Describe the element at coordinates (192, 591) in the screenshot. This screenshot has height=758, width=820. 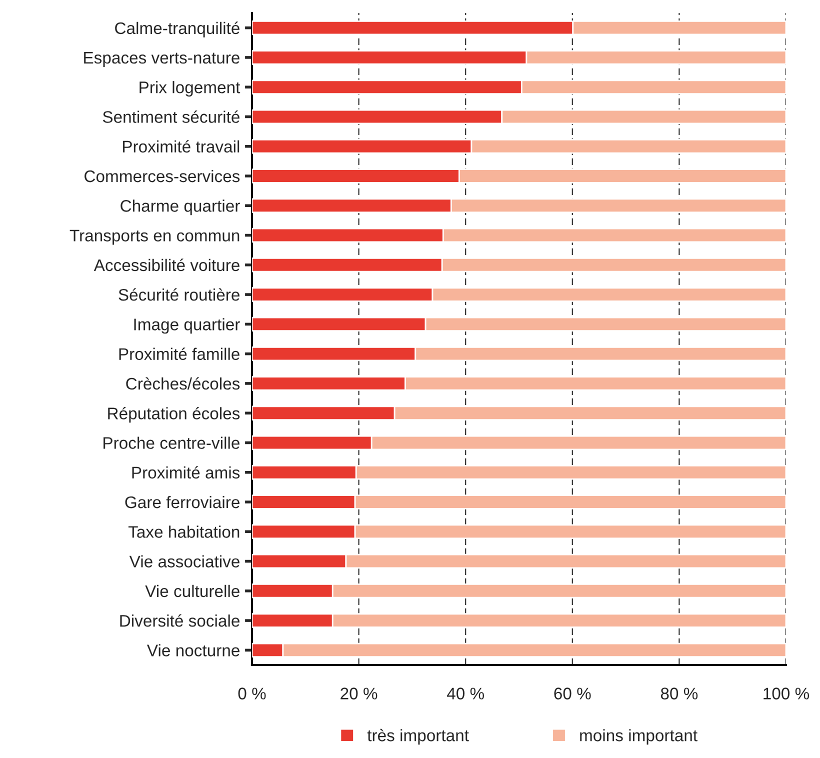
I see `y-tick-label: Vie culturelle` at that location.